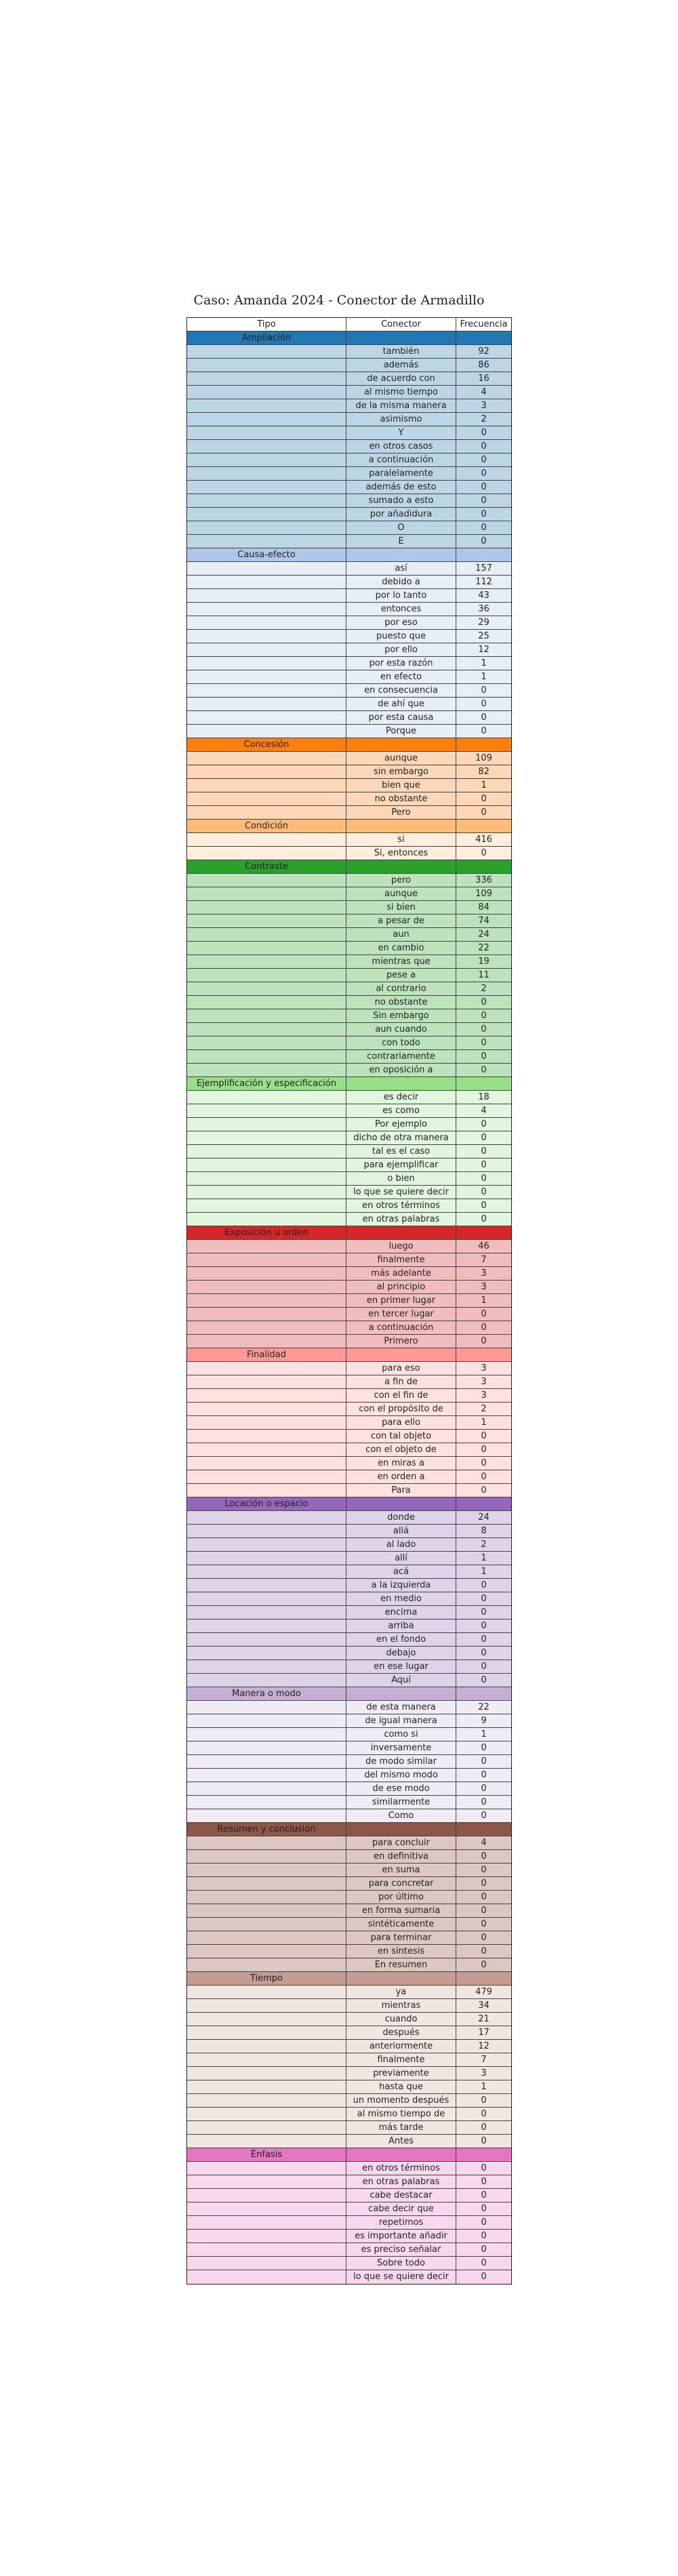  Describe the element at coordinates (349, 1179) in the screenshot. I see `table-row: o bien 0` at that location.